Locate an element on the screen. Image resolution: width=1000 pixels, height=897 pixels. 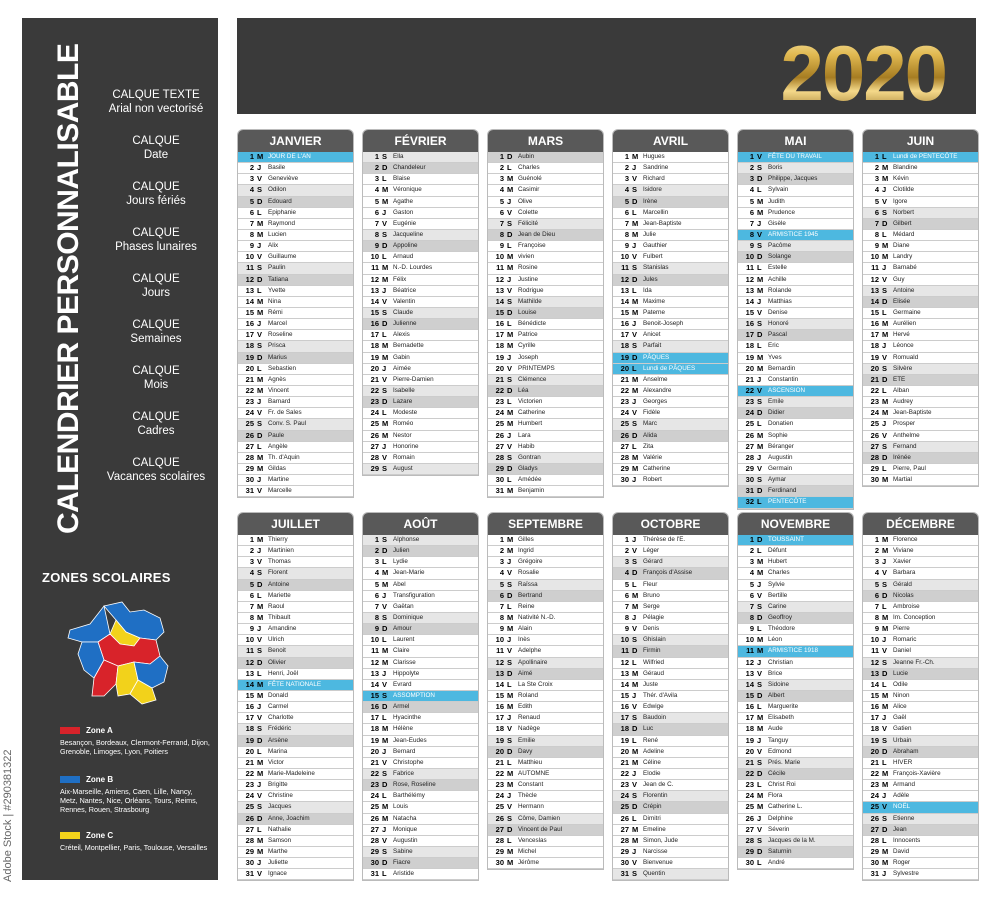
day-row: 6 L Epiphanie is located at coordinates (295, 213).